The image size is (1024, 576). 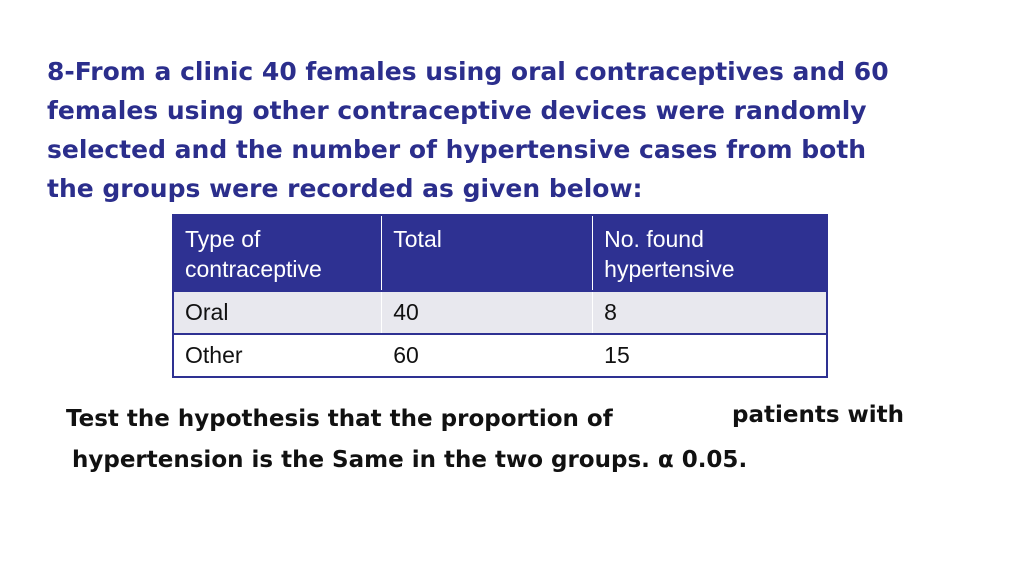 What do you see at coordinates (278, 253) in the screenshot?
I see `header-type: Type of contraceptive` at bounding box center [278, 253].